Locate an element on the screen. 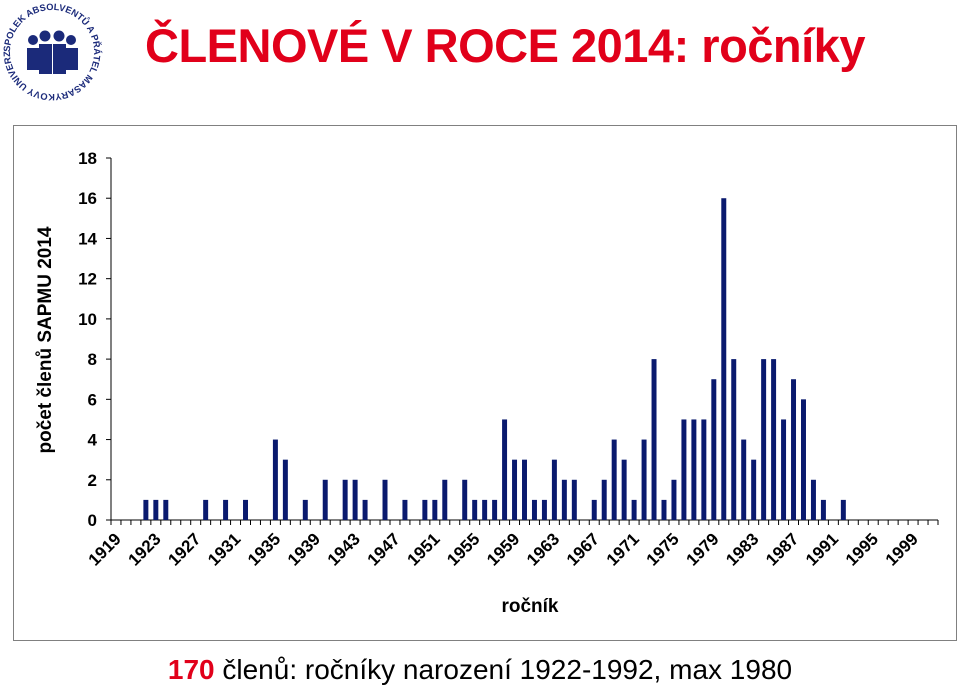  x-tick-label: 1979 is located at coordinates (702, 549).